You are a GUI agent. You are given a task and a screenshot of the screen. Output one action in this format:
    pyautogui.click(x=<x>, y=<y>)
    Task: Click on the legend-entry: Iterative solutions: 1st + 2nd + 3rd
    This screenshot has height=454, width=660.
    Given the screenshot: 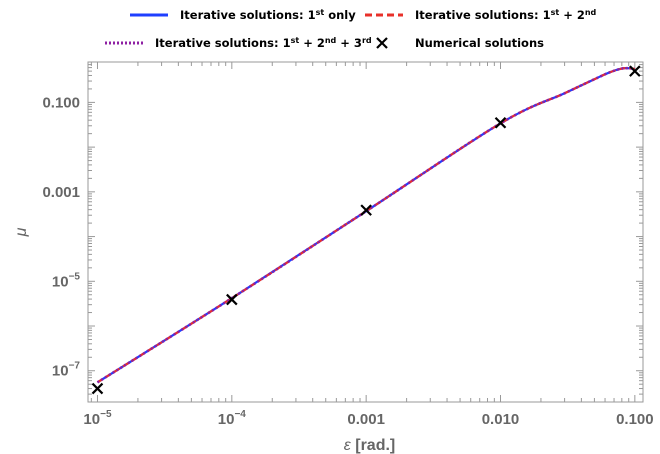 What is the action you would take?
    pyautogui.click(x=238, y=43)
    